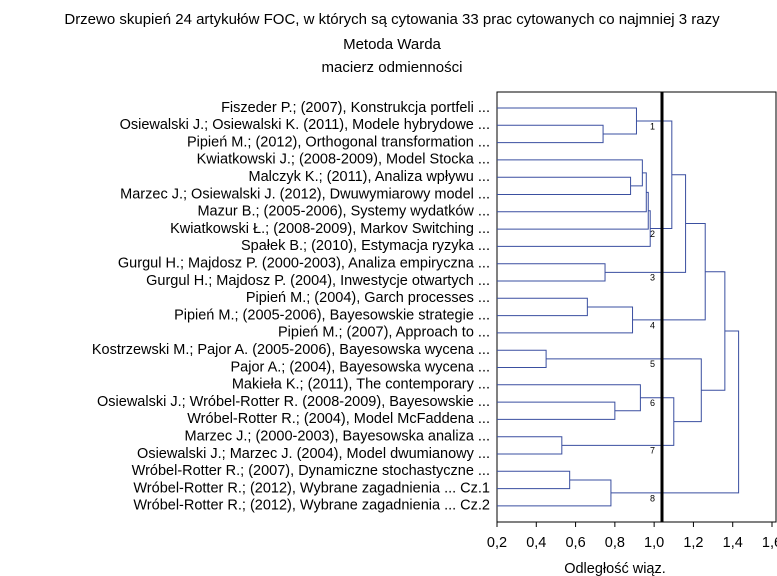 The height and width of the screenshot is (576, 777). Describe the element at coordinates (652, 364) in the screenshot. I see `cluster-label: 5` at that location.